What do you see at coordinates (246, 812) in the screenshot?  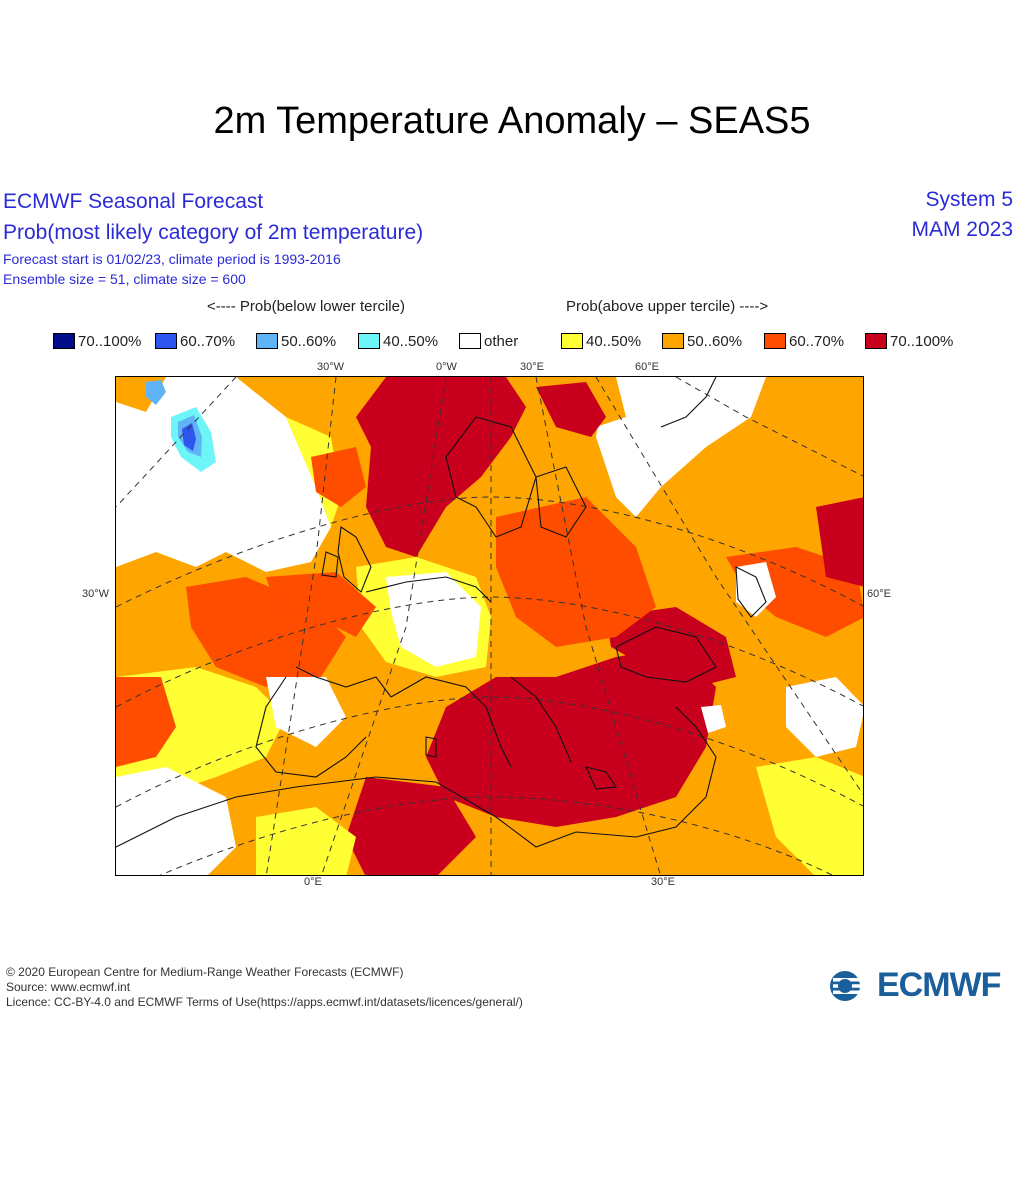 I see `coast-northafrica-west` at bounding box center [246, 812].